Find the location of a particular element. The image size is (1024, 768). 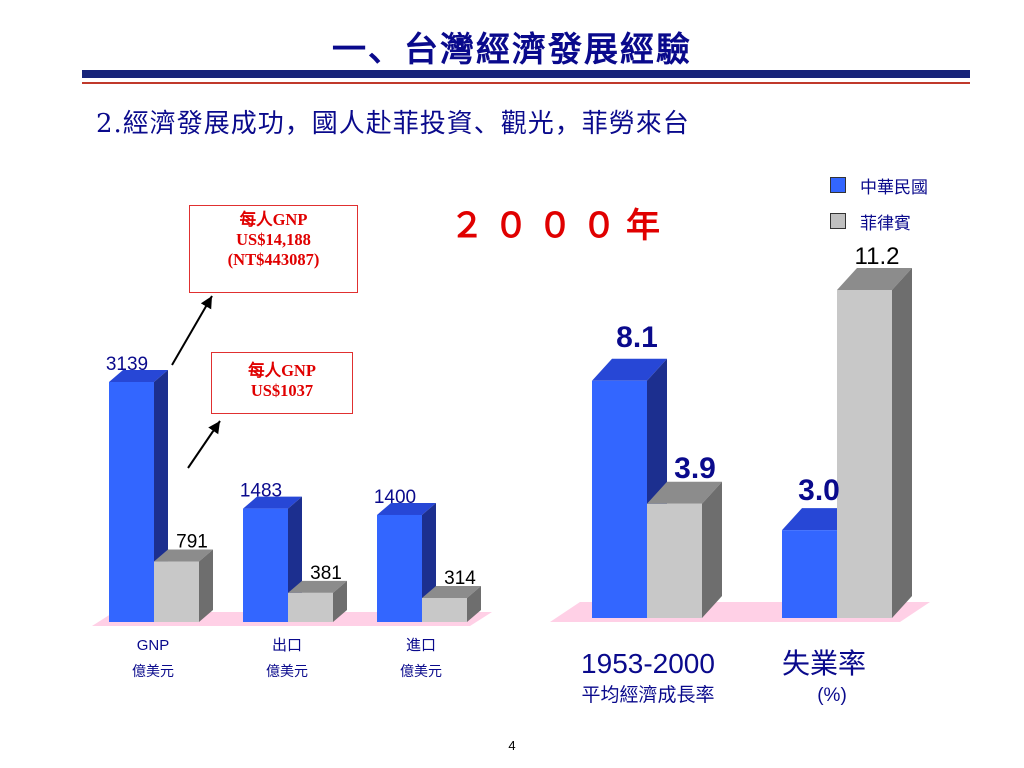

category-label-r0: 1953-2000 is located at coordinates (648, 663).